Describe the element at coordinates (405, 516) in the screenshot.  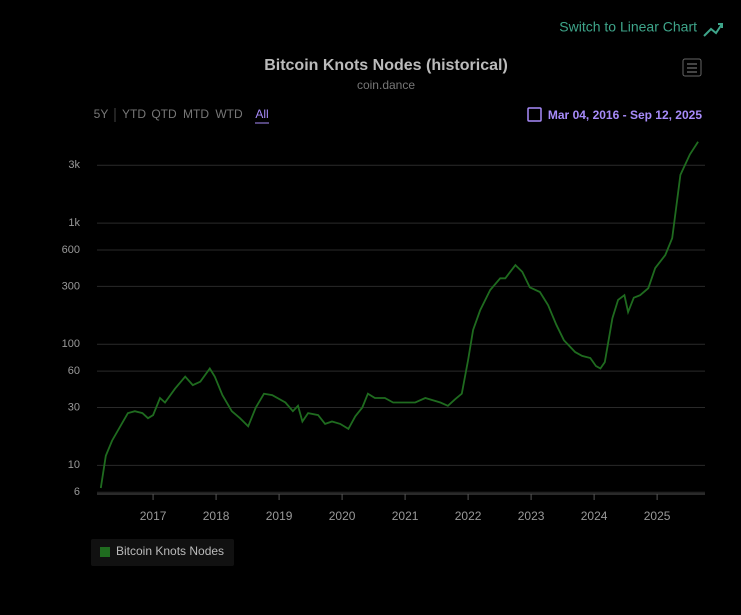
I see `x-tick-label: 2021` at that location.